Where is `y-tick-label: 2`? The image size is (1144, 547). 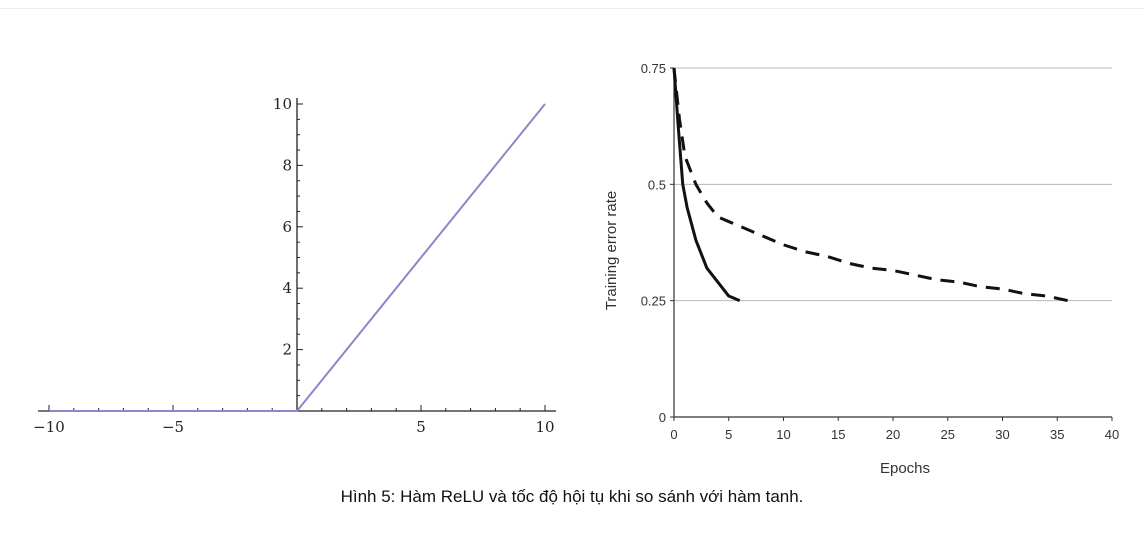
y-tick-label: 2 is located at coordinates (287, 350).